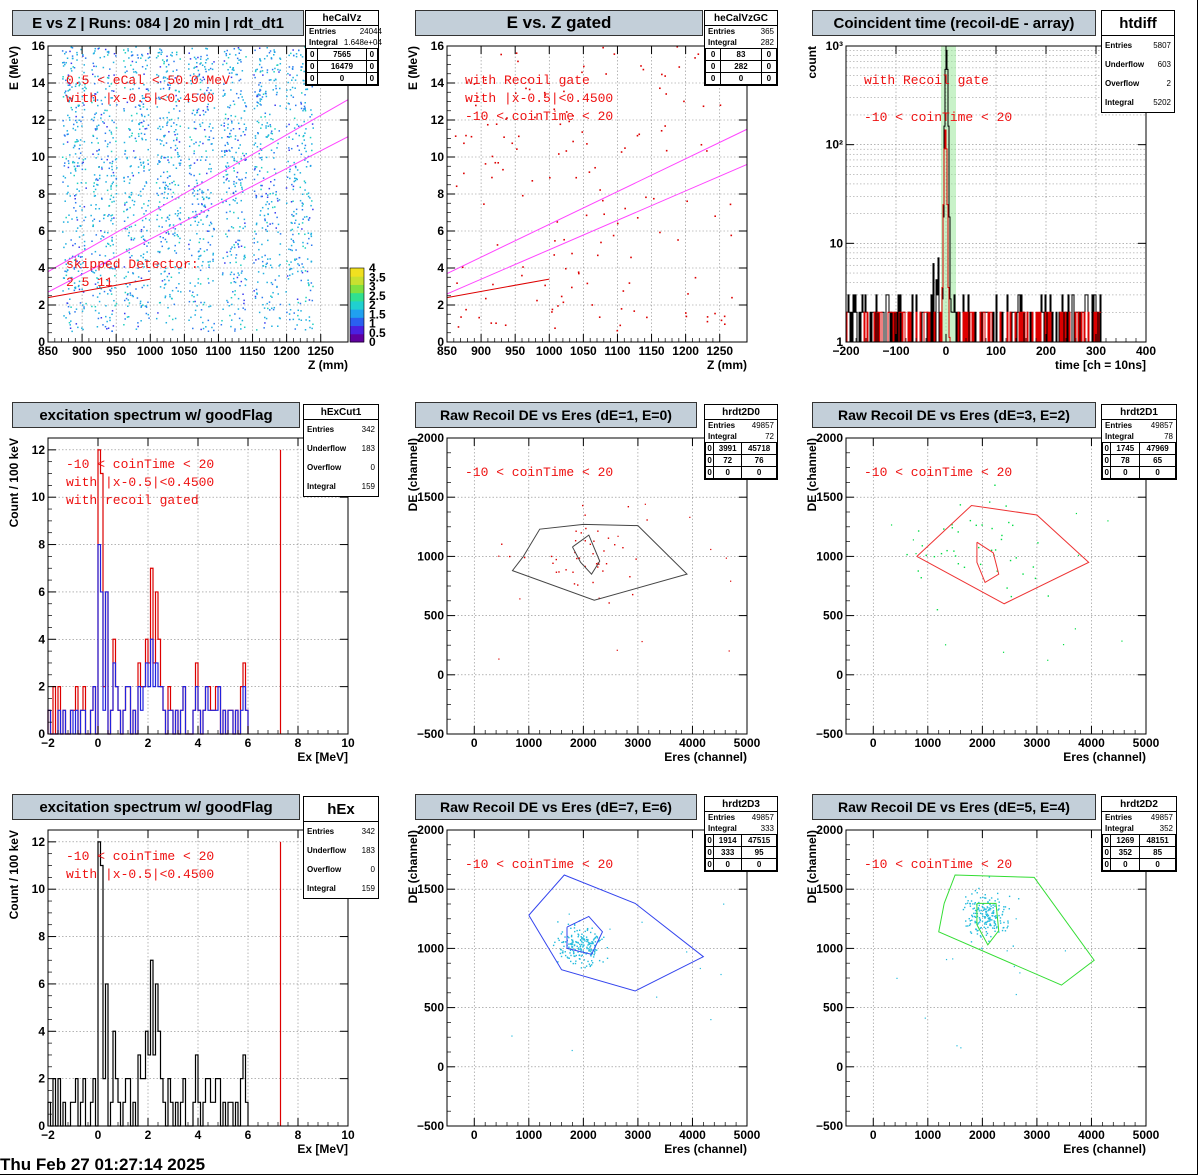 The width and height of the screenshot is (1198, 1175). What do you see at coordinates (549, 351) in the screenshot?
I see `x-tick-label: 1000` at bounding box center [549, 351].